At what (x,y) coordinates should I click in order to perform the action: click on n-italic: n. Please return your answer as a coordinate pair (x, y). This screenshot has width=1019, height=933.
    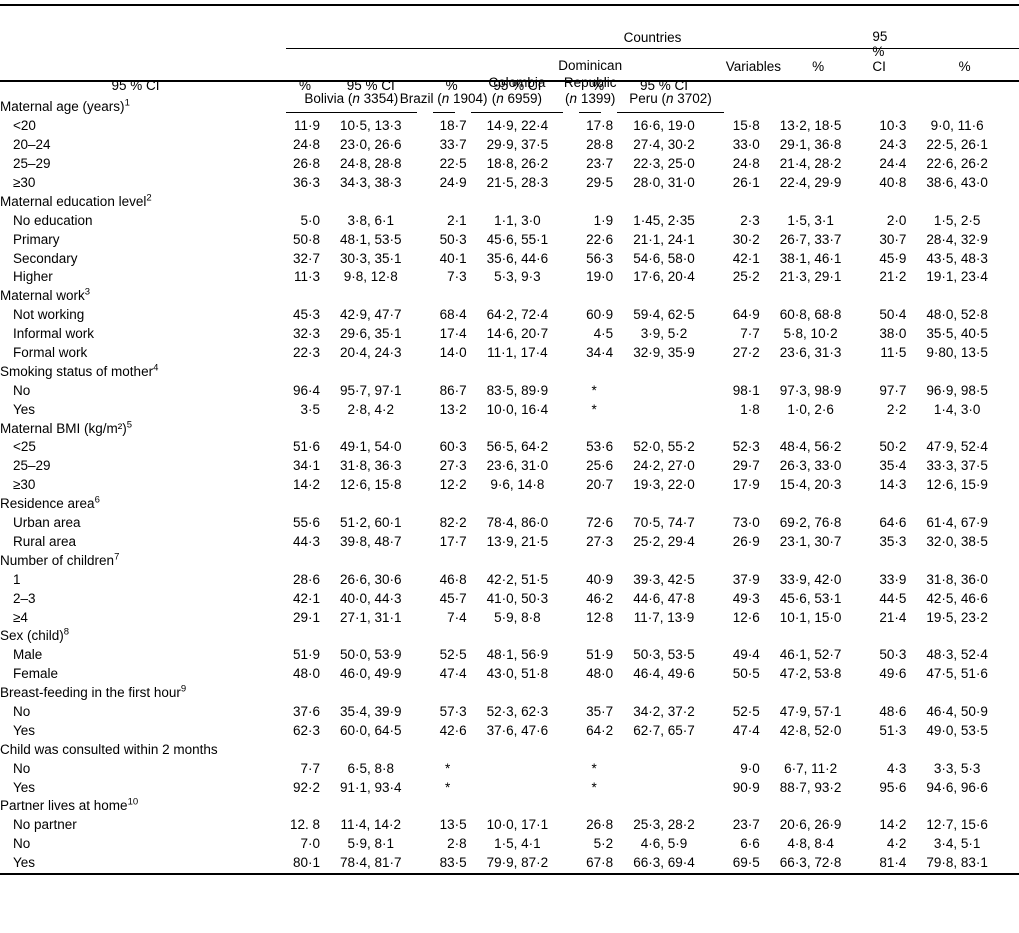
    Looking at the image, I should click on (669, 99).